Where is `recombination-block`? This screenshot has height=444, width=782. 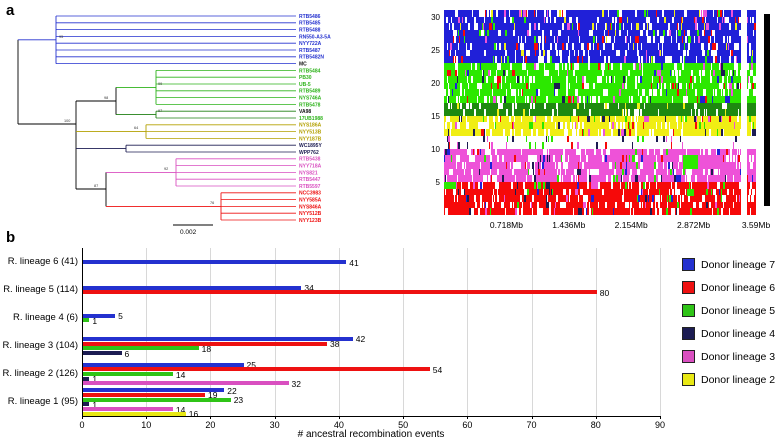
recombination-block is located at coordinates (690, 192).